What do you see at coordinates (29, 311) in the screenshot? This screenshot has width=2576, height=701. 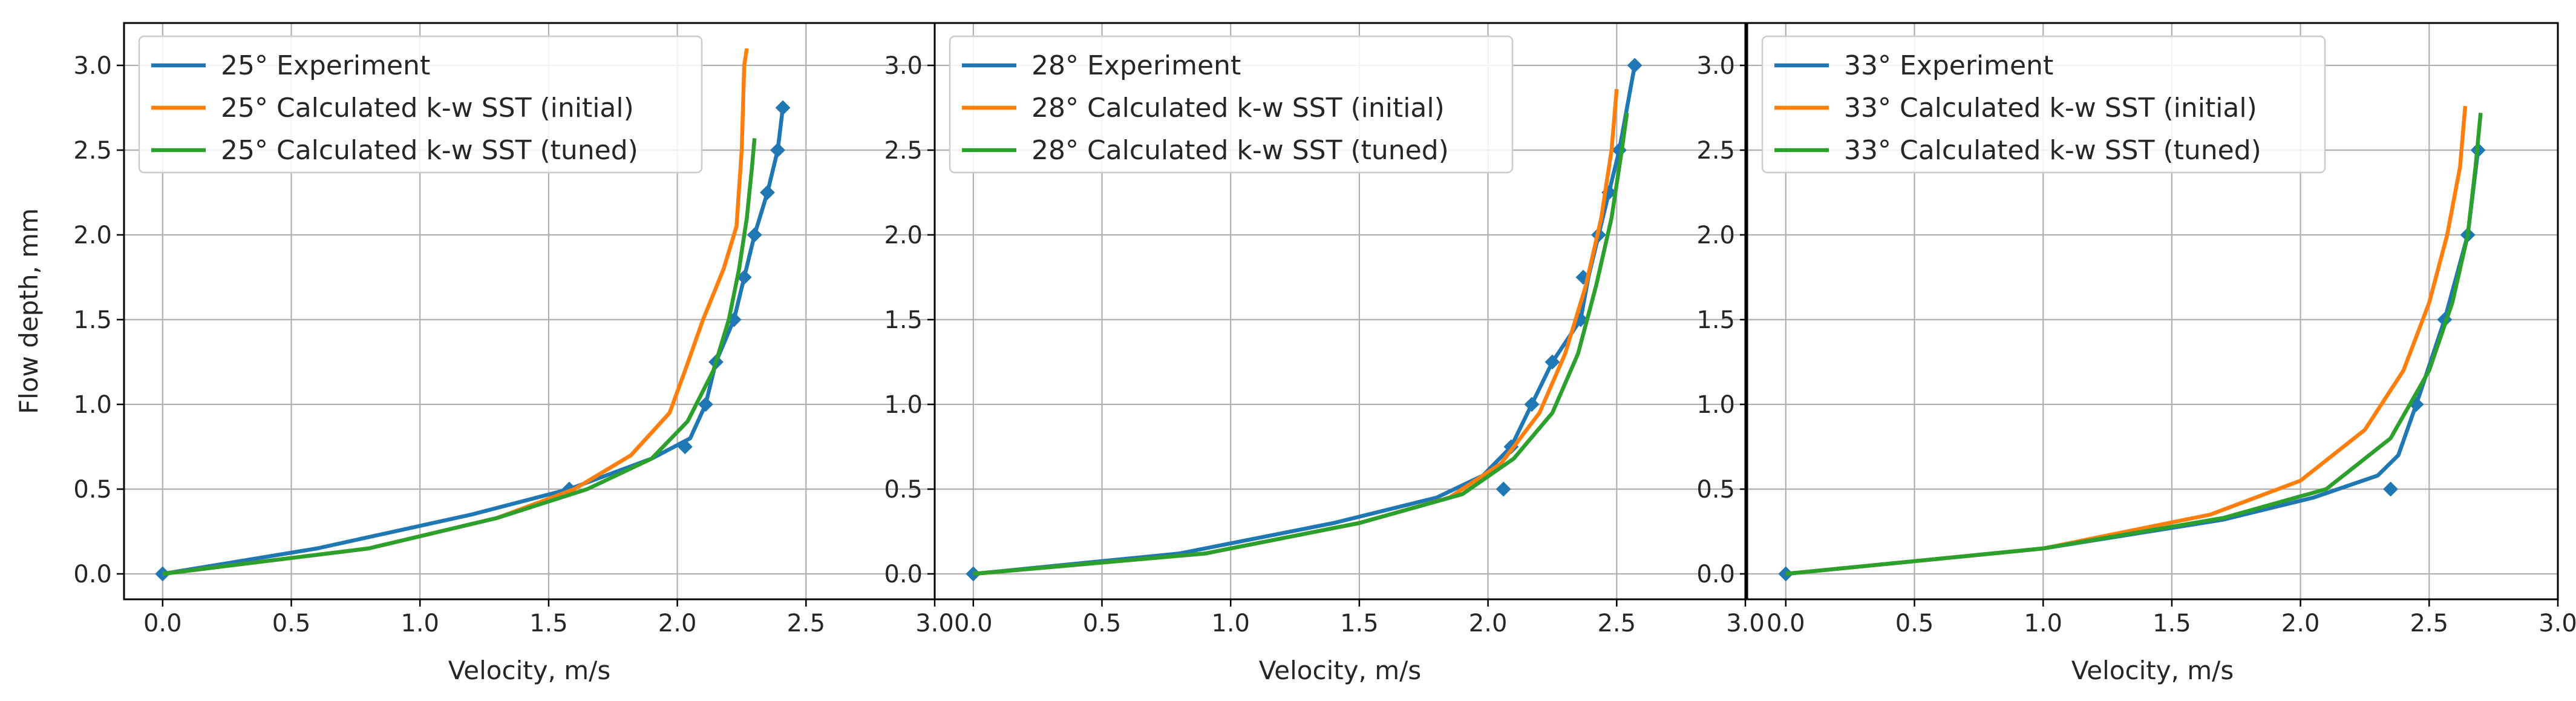 I see `y-axis-label: Flow depth, mm` at bounding box center [29, 311].